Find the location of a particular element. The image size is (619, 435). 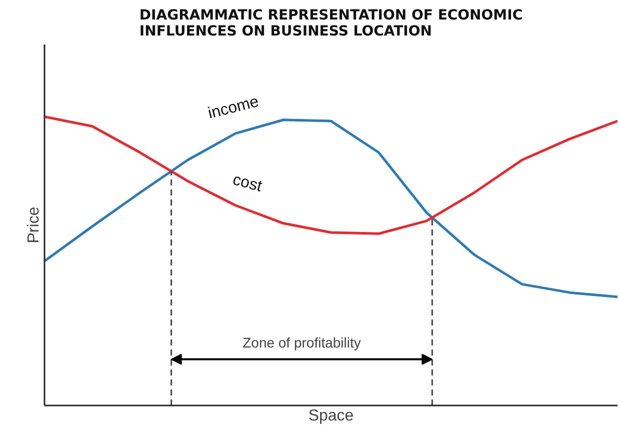

chart-title: DIAGRAMMATIC REPRESENTATION OF ECONOMIC INFLUENCES ON BUSINESS LOCATION is located at coordinates (331, 24).